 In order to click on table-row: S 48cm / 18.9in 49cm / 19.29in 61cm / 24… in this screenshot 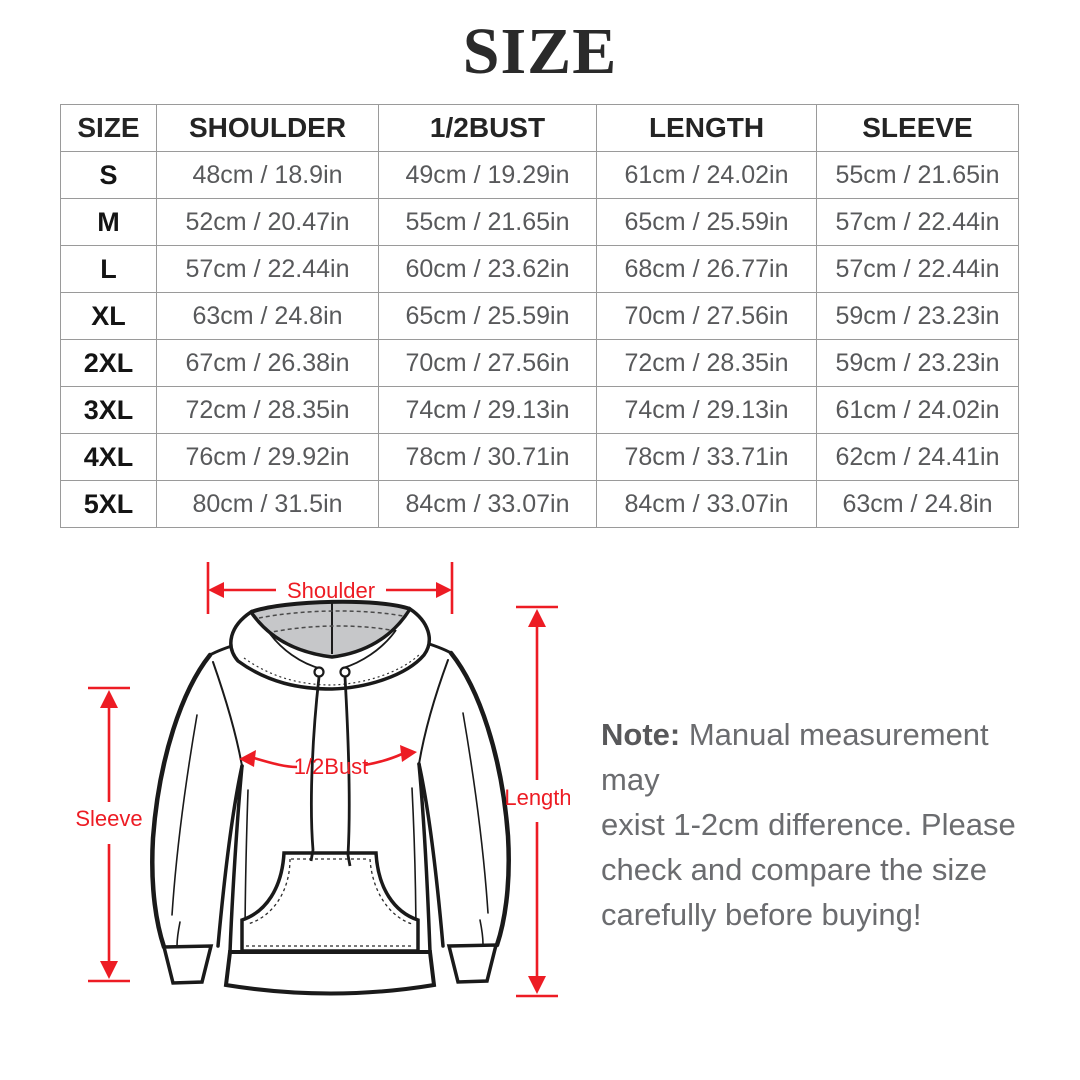, I will do `click(539, 175)`.